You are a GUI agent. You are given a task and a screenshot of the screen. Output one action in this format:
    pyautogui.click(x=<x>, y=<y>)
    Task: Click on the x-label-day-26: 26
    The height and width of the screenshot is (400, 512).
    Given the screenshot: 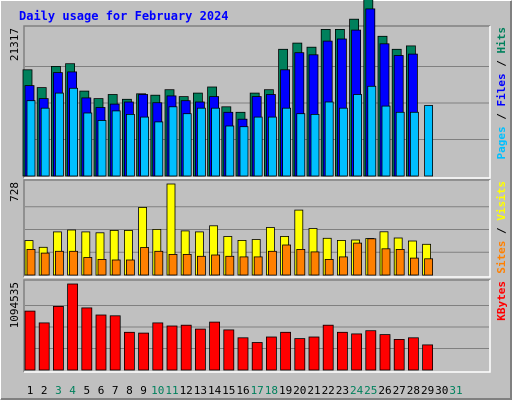 What is the action you would take?
    pyautogui.click(x=384, y=390)
    